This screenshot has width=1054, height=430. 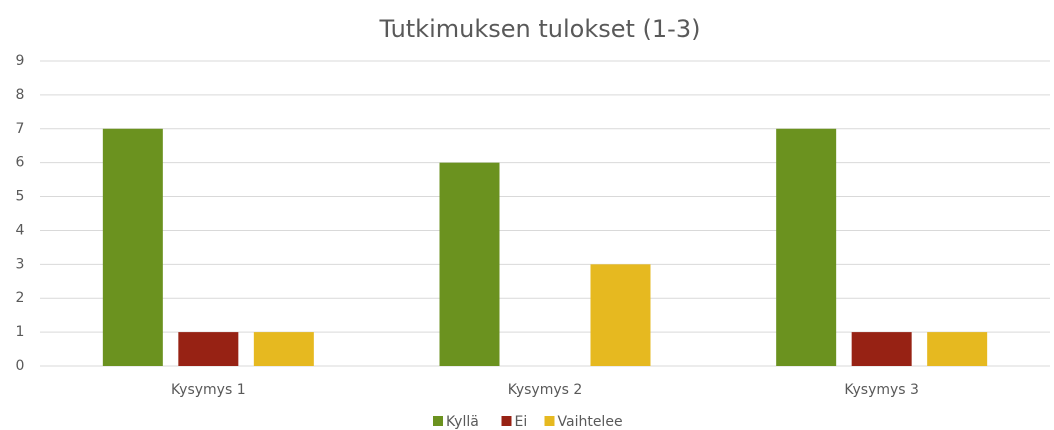 What do you see at coordinates (20, 129) in the screenshot?
I see `y-tick-label: 7` at bounding box center [20, 129].